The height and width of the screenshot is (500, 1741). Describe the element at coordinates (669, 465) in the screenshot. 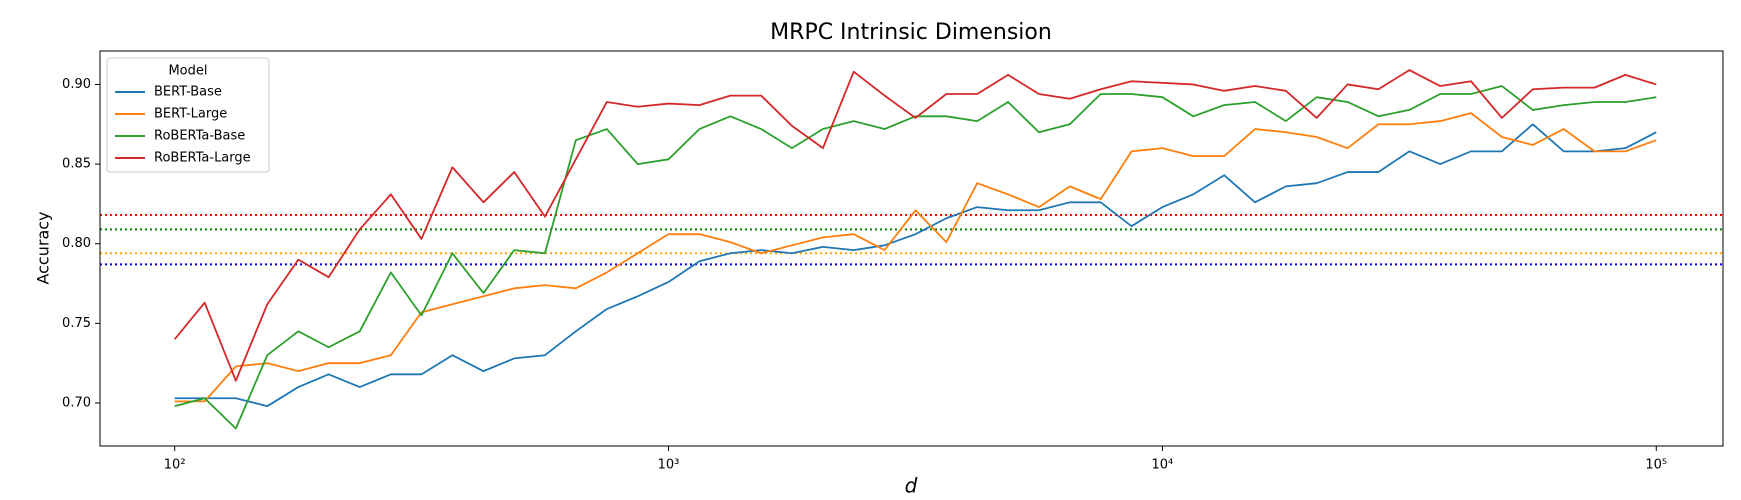

I see `x-tick-label: 10³` at that location.